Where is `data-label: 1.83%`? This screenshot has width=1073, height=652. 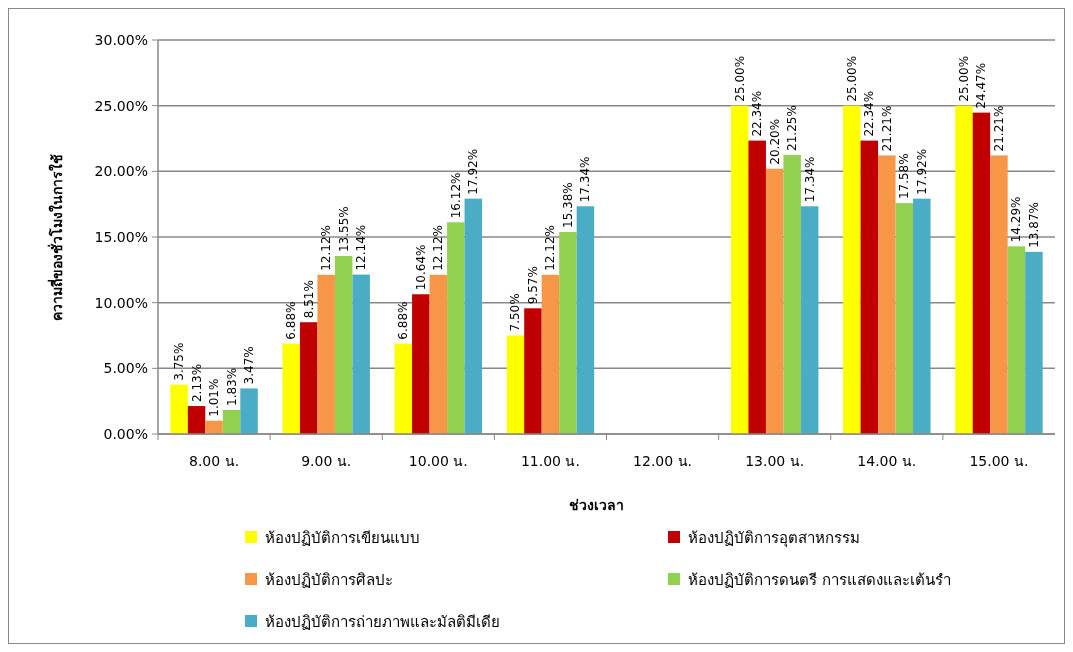 data-label: 1.83% is located at coordinates (231, 386).